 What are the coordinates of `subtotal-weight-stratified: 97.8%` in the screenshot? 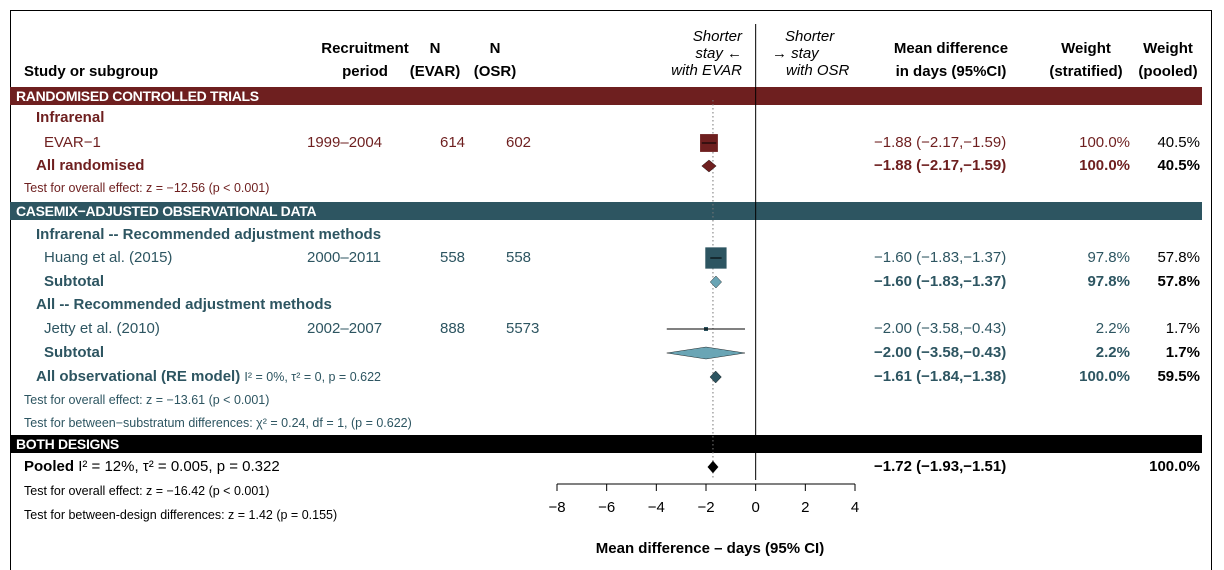 It's located at (1108, 281).